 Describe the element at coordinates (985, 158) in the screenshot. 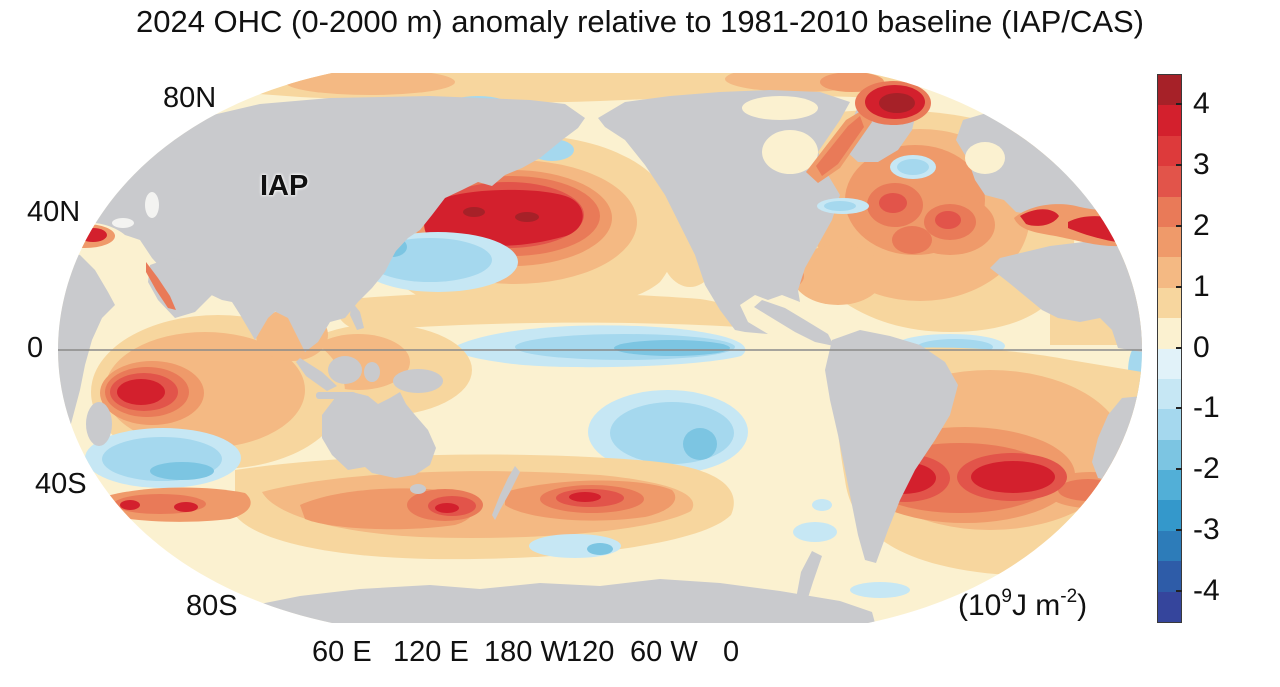

I see `baltic-patch` at that location.